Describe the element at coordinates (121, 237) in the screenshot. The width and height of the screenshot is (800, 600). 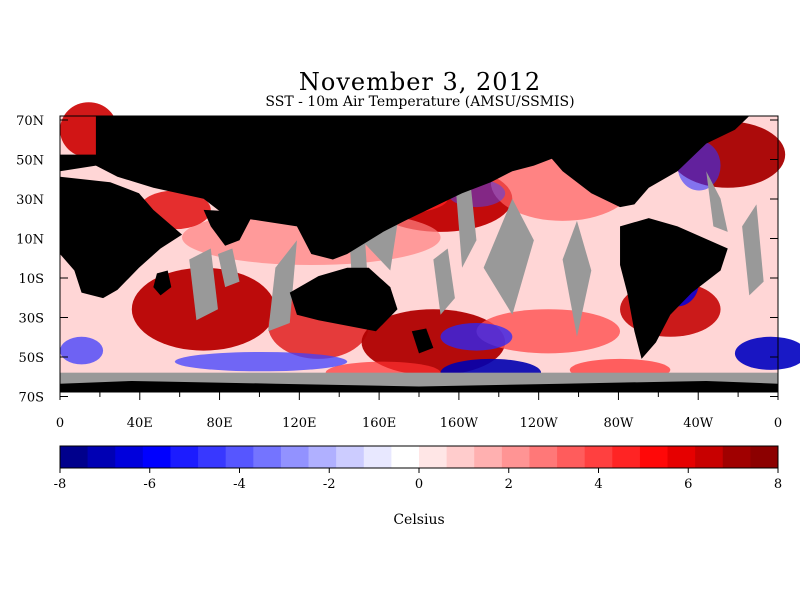
I see `land-africa` at that location.